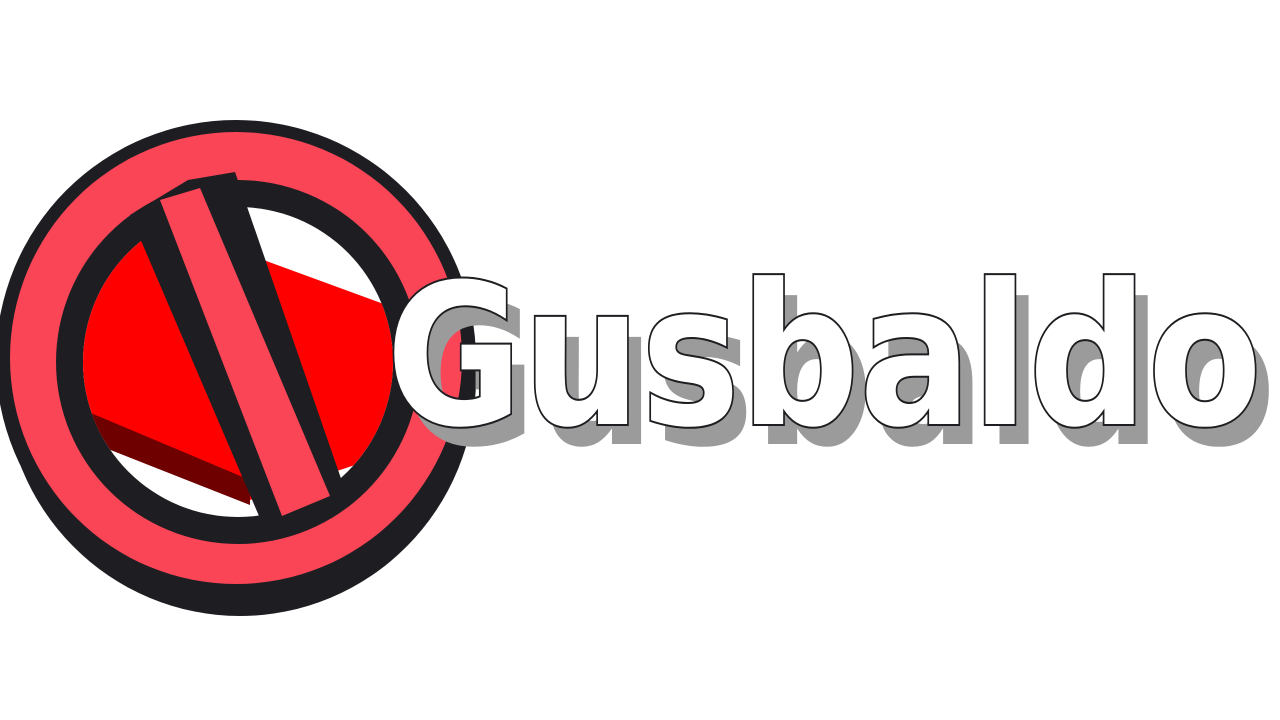  What do you see at coordinates (245, 352) in the screenshot?
I see `bar-fill` at bounding box center [245, 352].